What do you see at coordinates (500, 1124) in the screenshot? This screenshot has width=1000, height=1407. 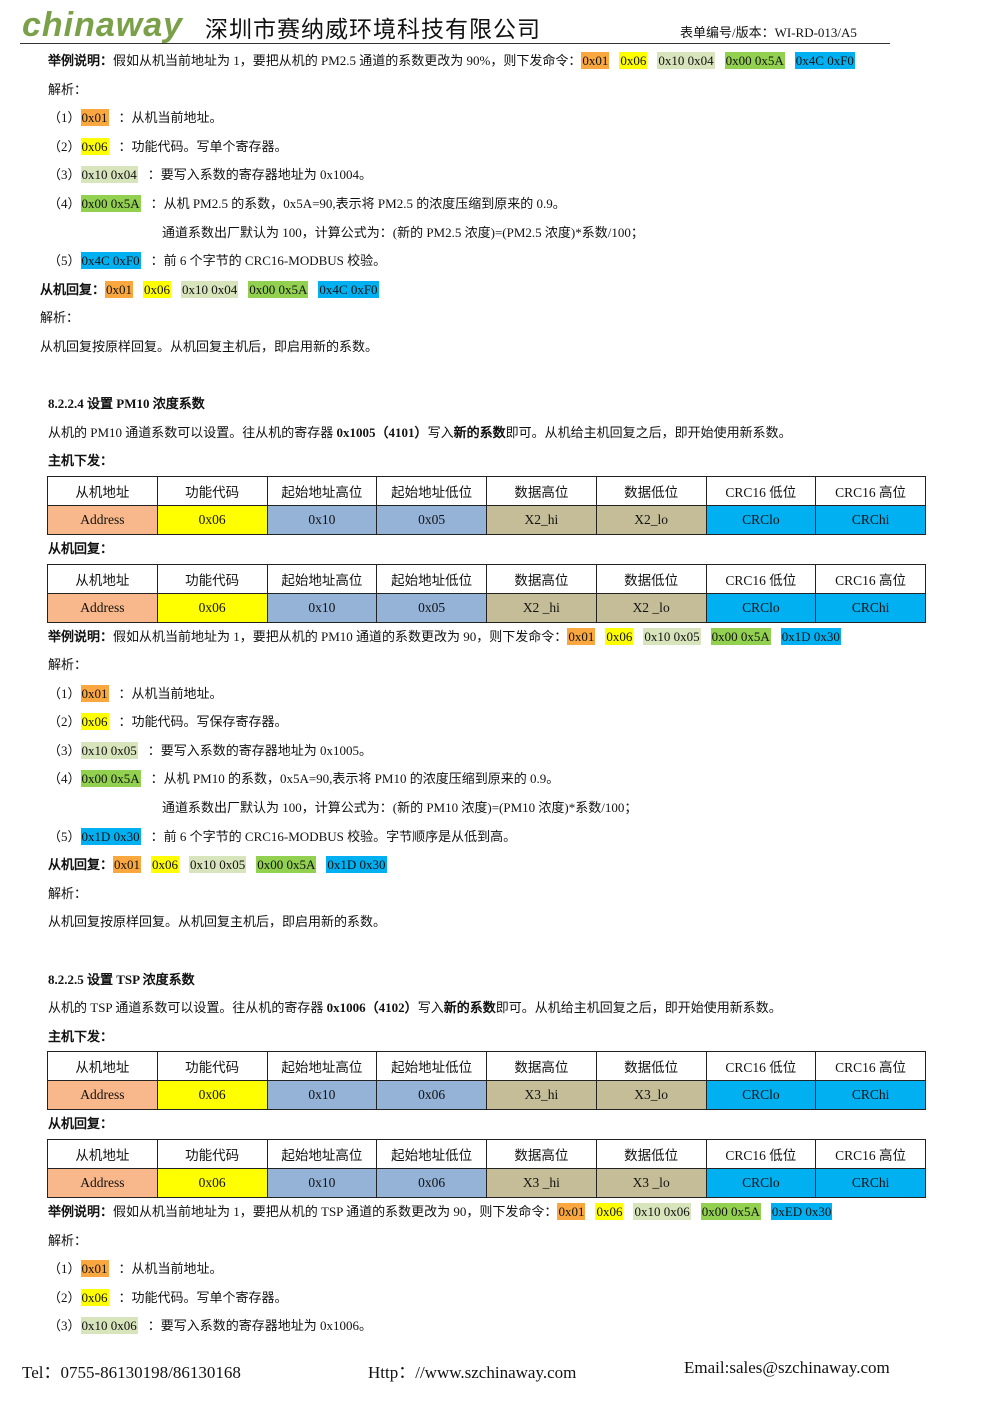 I see `text-line: 从机回复：` at bounding box center [500, 1124].